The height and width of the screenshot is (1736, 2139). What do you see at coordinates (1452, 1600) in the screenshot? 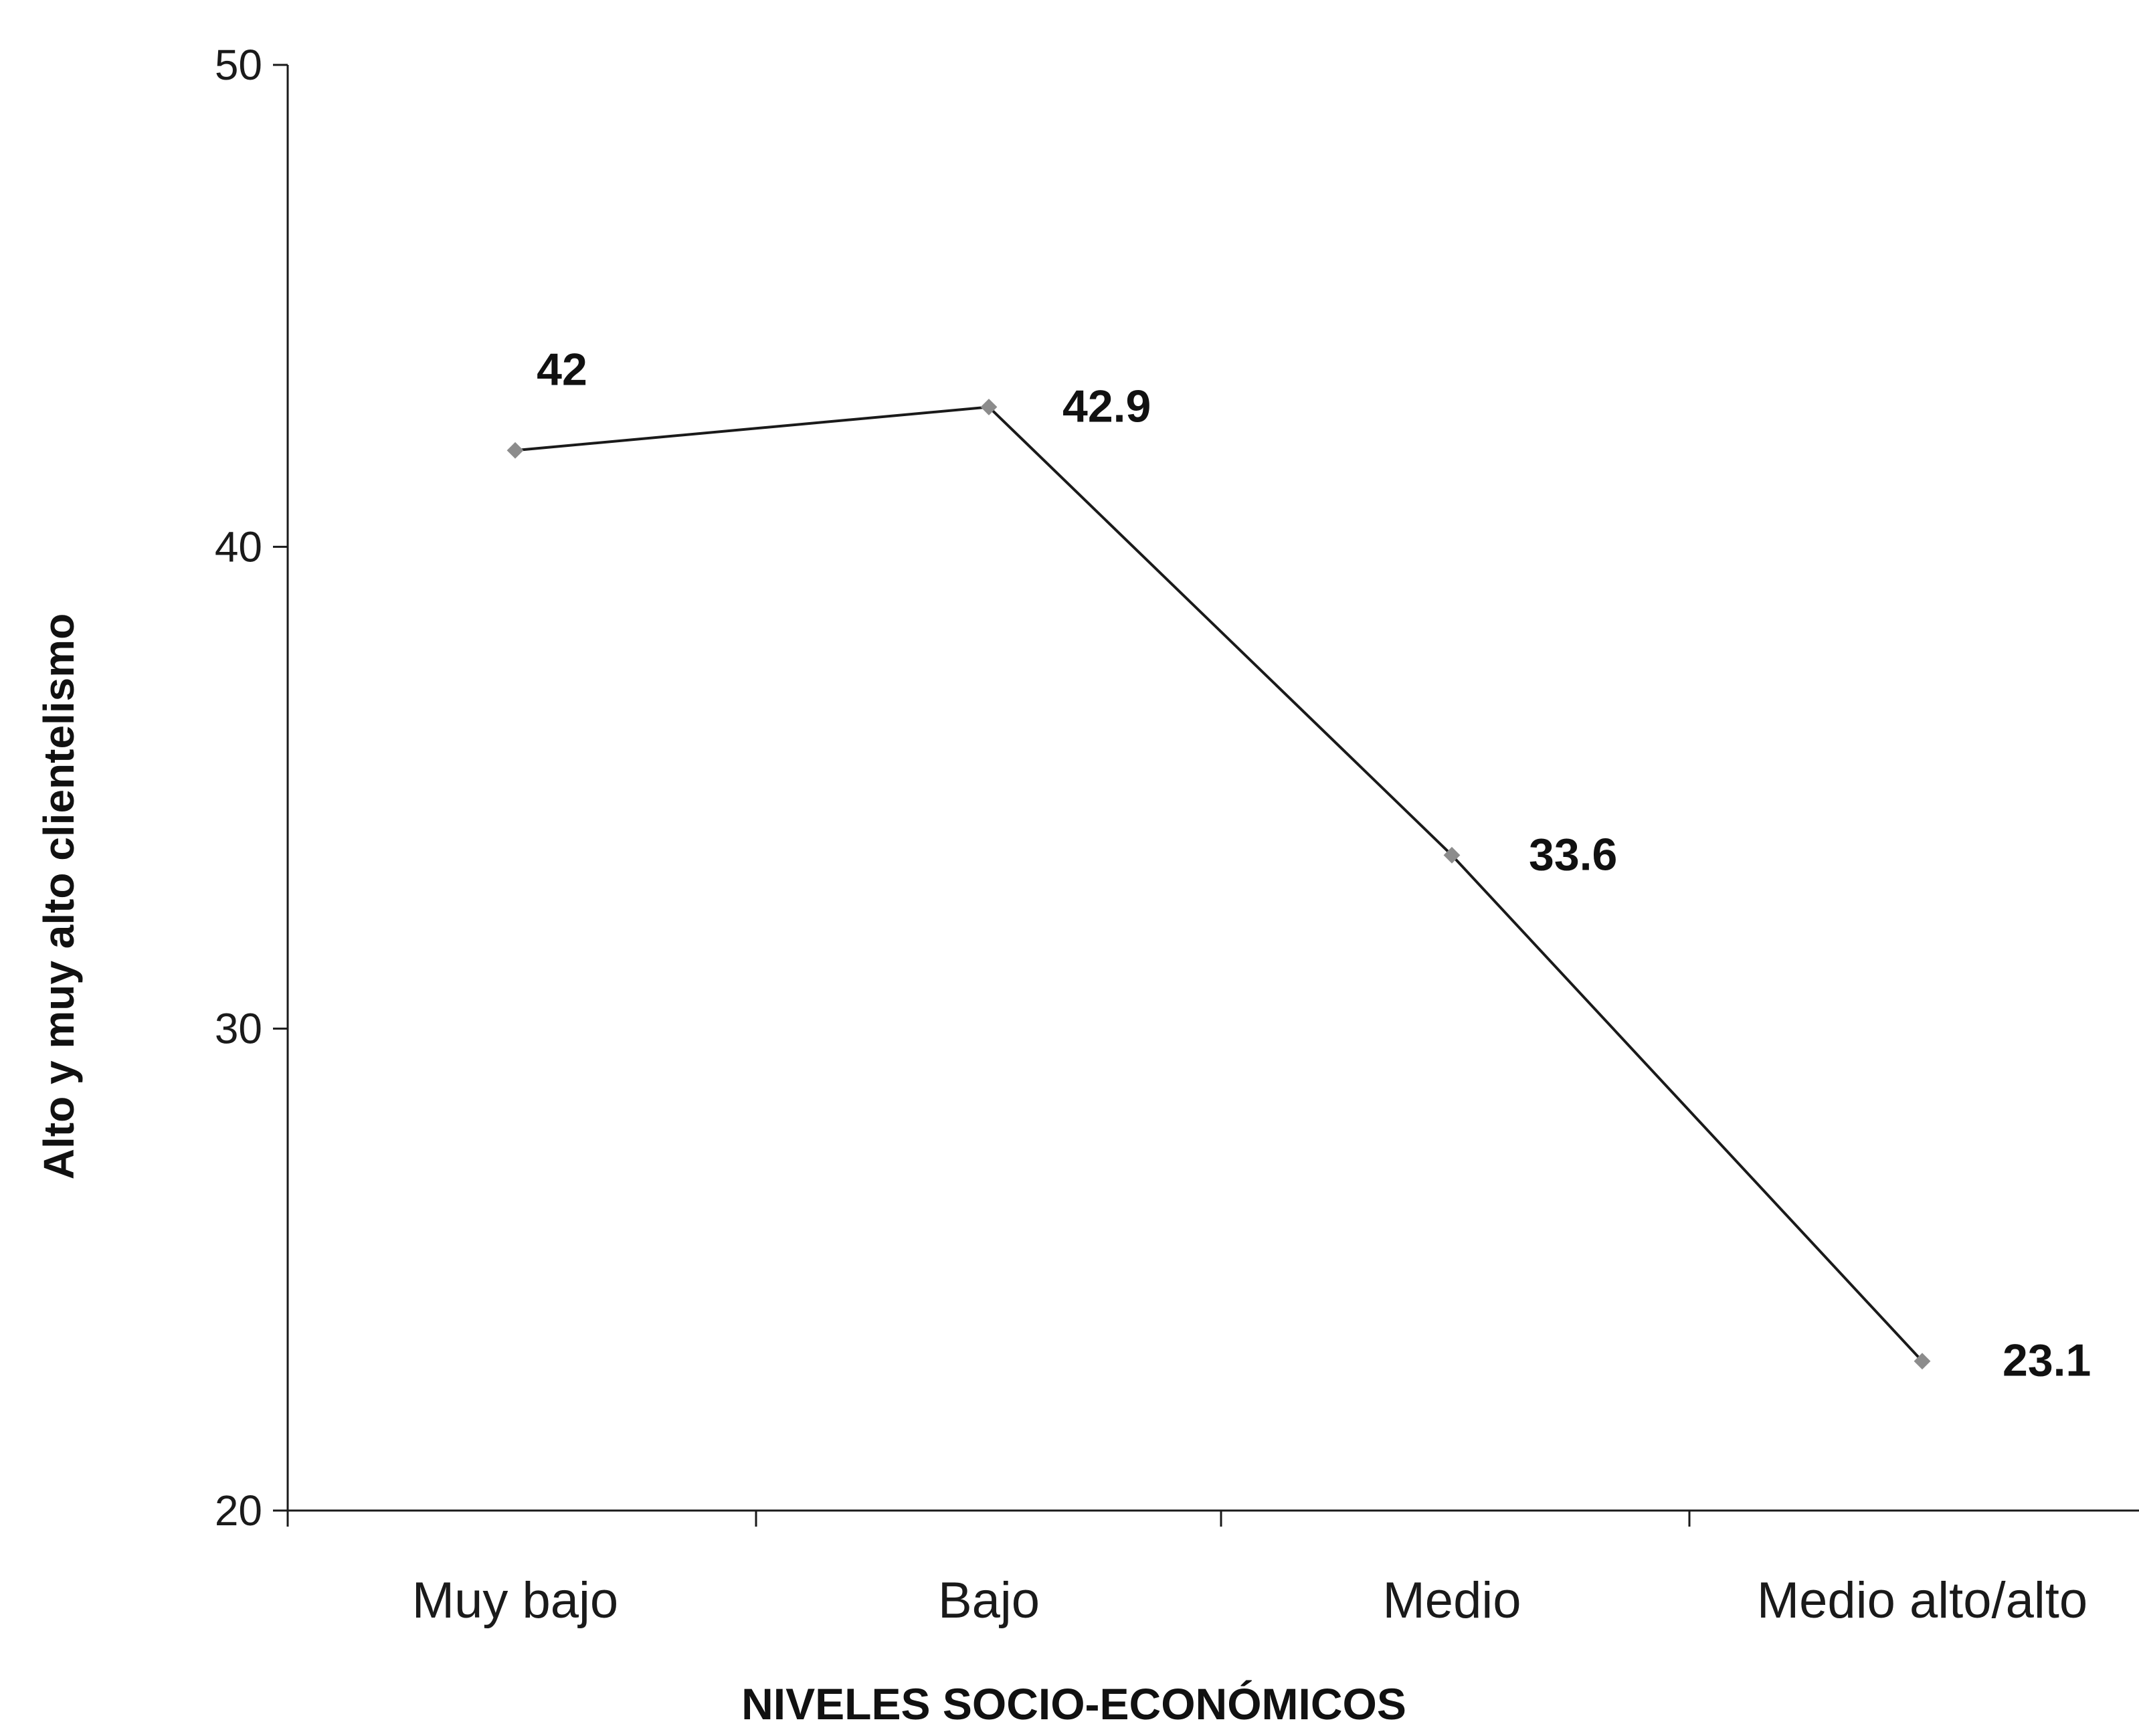
I see `x-tick-label: Medio` at bounding box center [1452, 1600].